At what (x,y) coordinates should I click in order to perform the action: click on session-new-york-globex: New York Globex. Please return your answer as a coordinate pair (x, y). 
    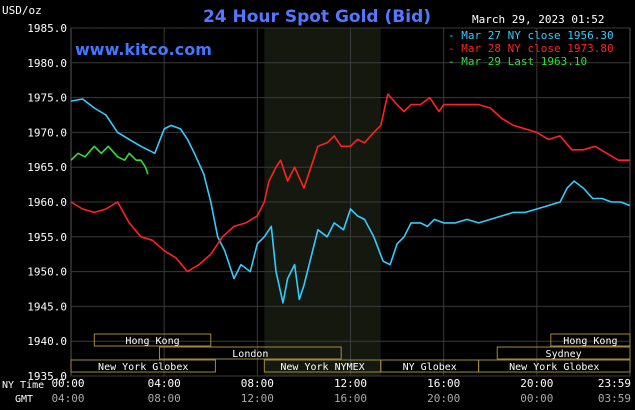
    Looking at the image, I should click on (143, 366).